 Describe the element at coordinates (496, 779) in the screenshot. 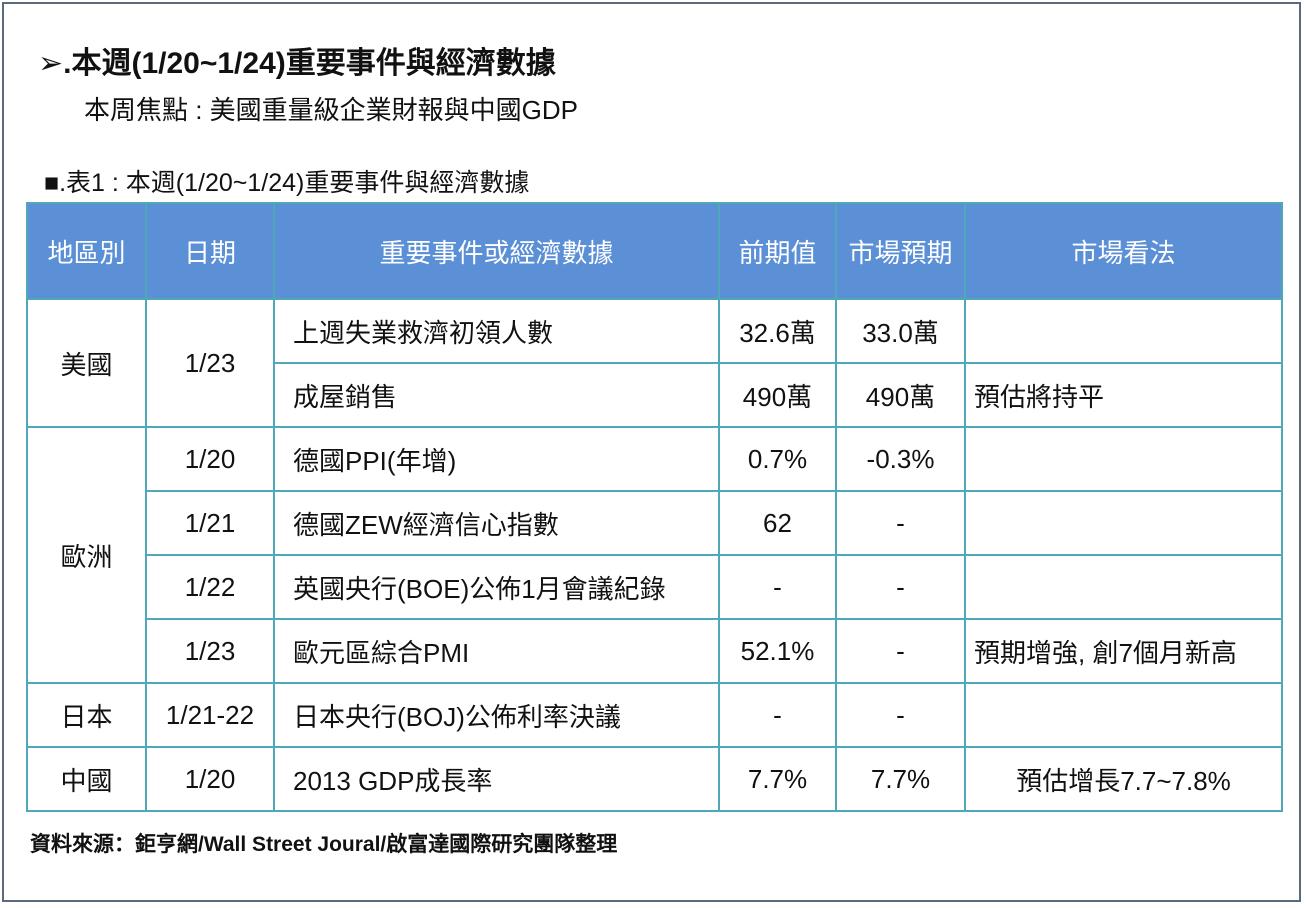

I see `event-cell: 2013 GDP成長率` at that location.